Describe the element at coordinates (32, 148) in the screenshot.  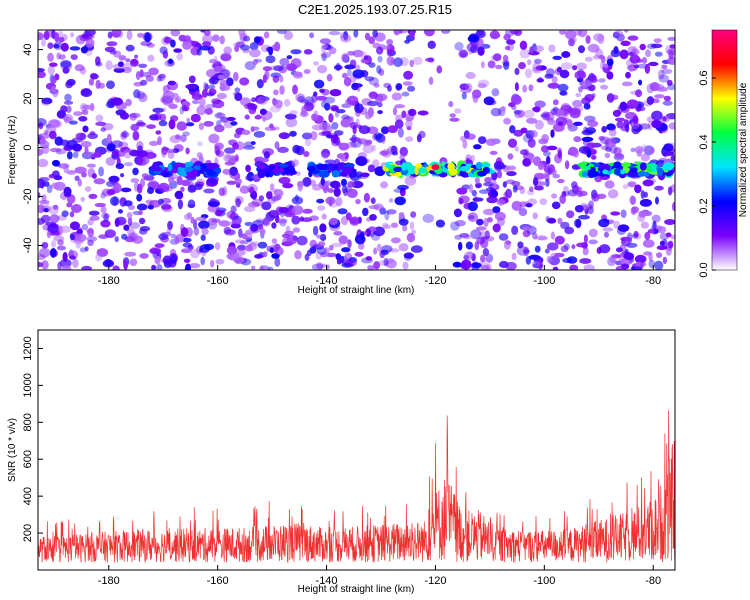
I see `spectrogram-y-ticks: -40 -20 0 20 40` at that location.